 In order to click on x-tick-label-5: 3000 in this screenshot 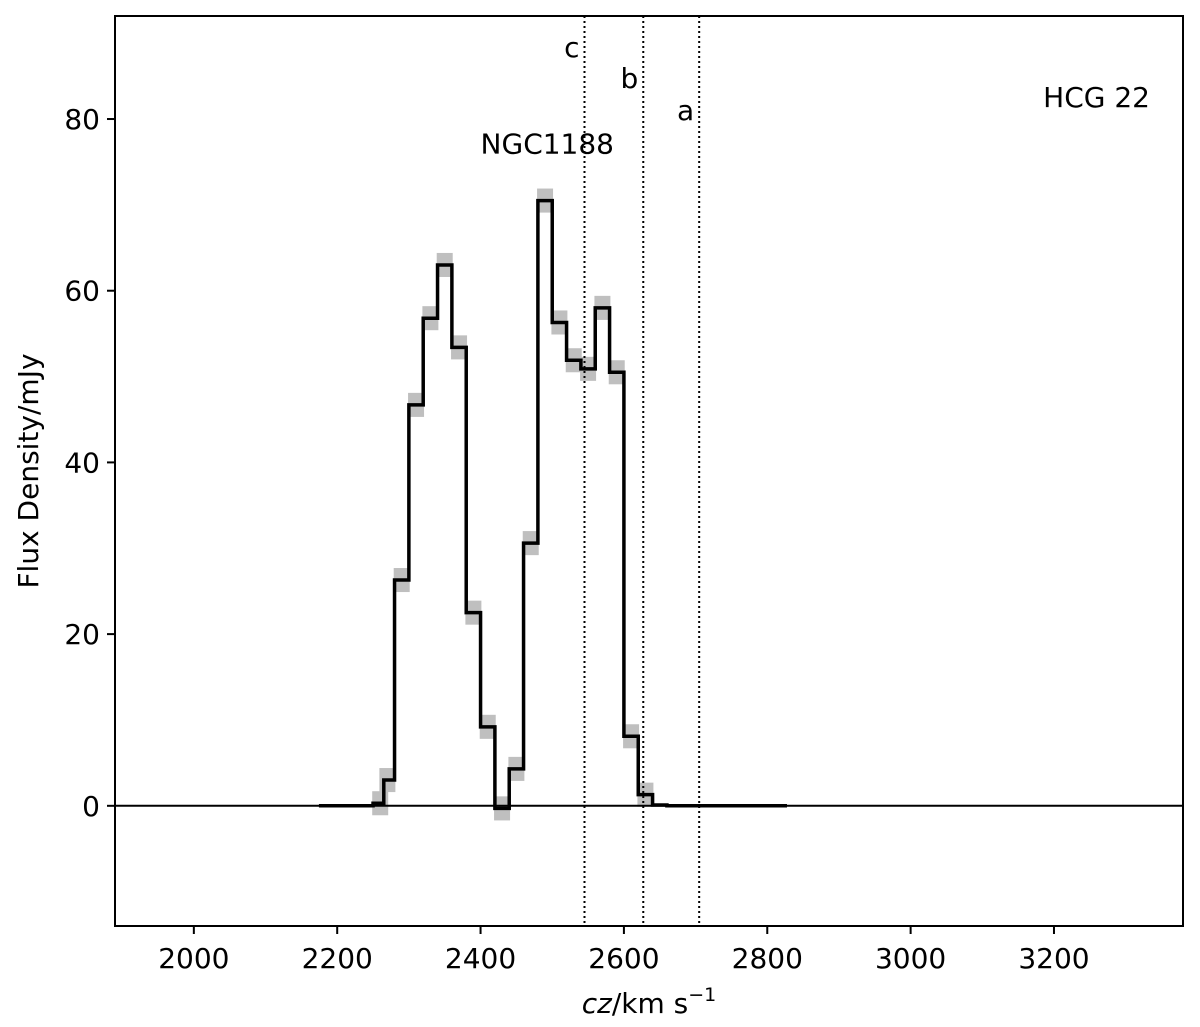, I will do `click(910, 958)`.